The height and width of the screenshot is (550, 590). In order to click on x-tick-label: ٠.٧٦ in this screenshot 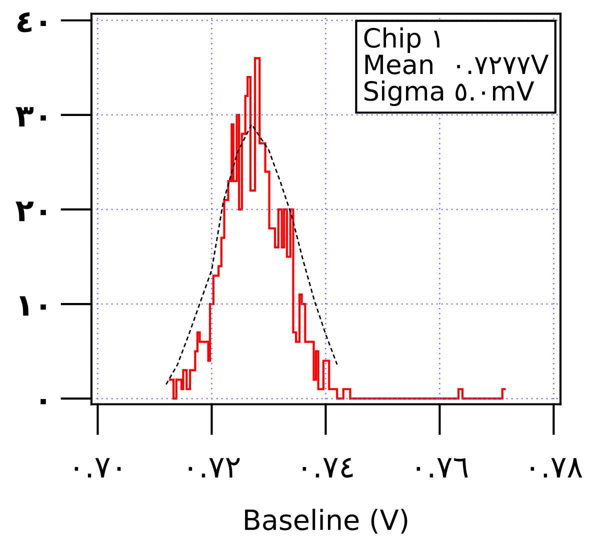, I will do `click(442, 468)`.